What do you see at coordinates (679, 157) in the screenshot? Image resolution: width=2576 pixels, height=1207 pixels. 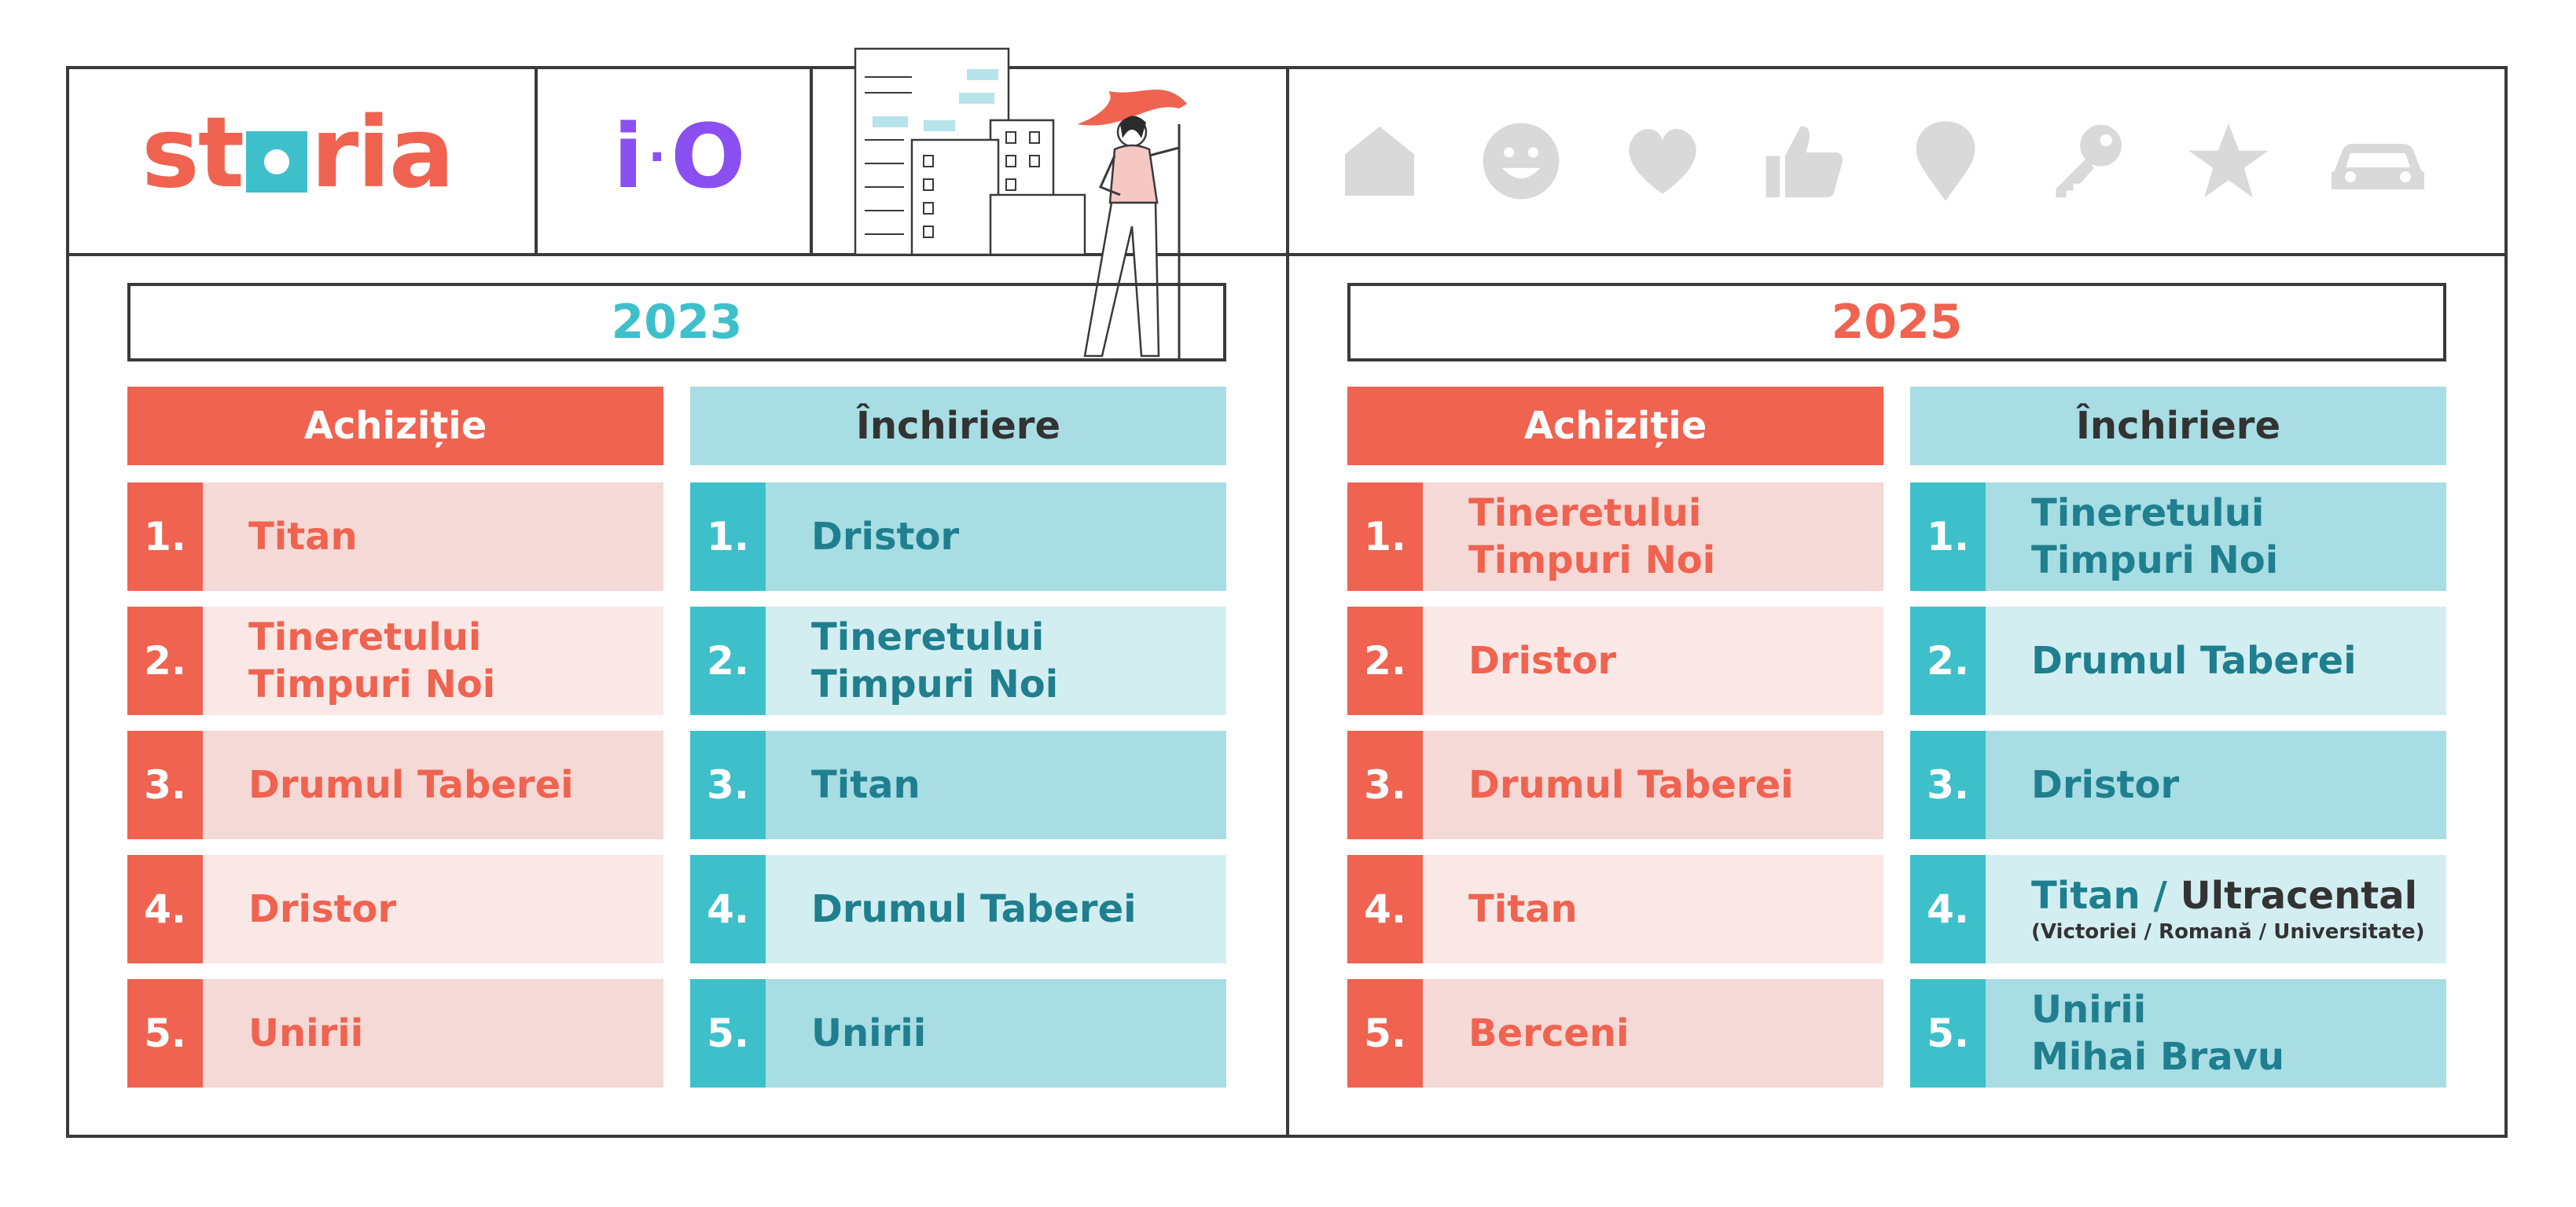 I see `io-logo: i · O` at bounding box center [679, 157].